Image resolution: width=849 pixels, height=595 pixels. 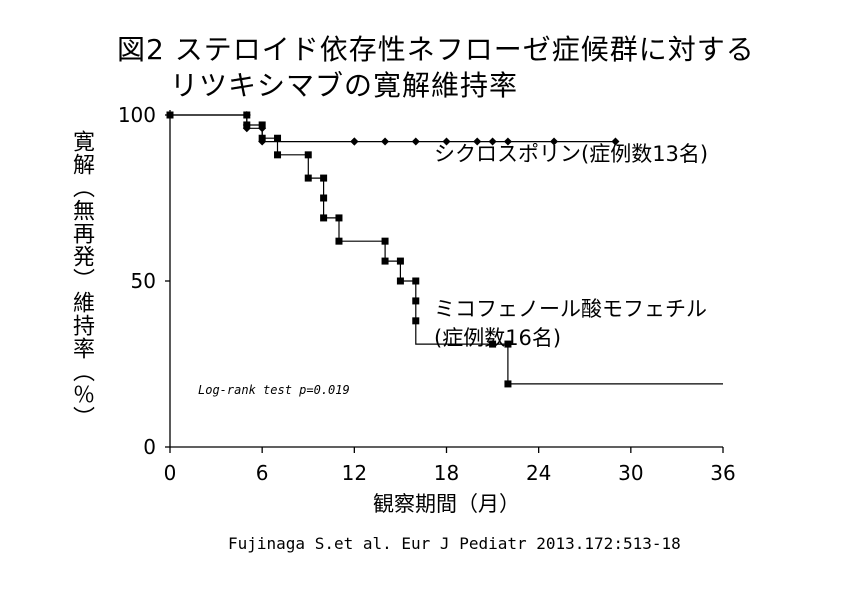 What do you see at coordinates (143, 281) in the screenshot?
I see `y-tick-label: 50` at bounding box center [143, 281].